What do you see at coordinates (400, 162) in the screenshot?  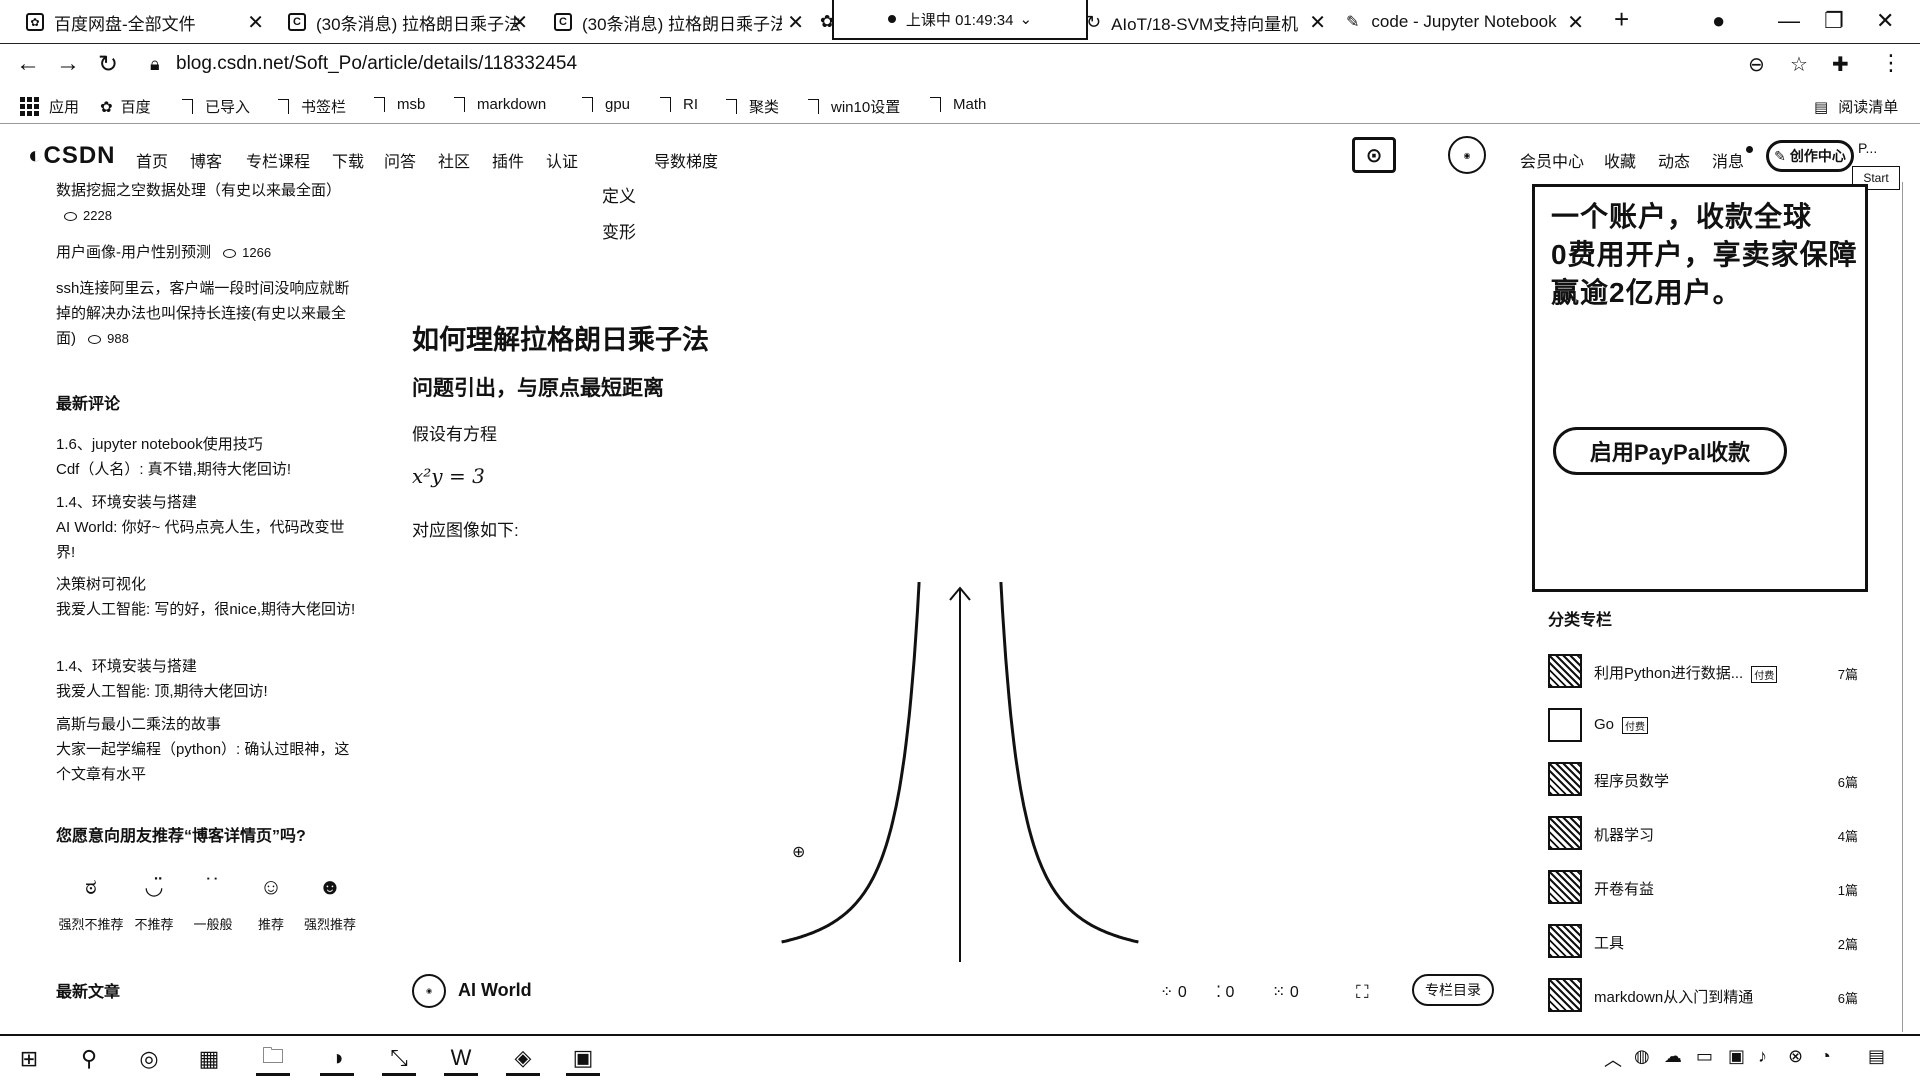 I see `nav-qa: 问答` at bounding box center [400, 162].